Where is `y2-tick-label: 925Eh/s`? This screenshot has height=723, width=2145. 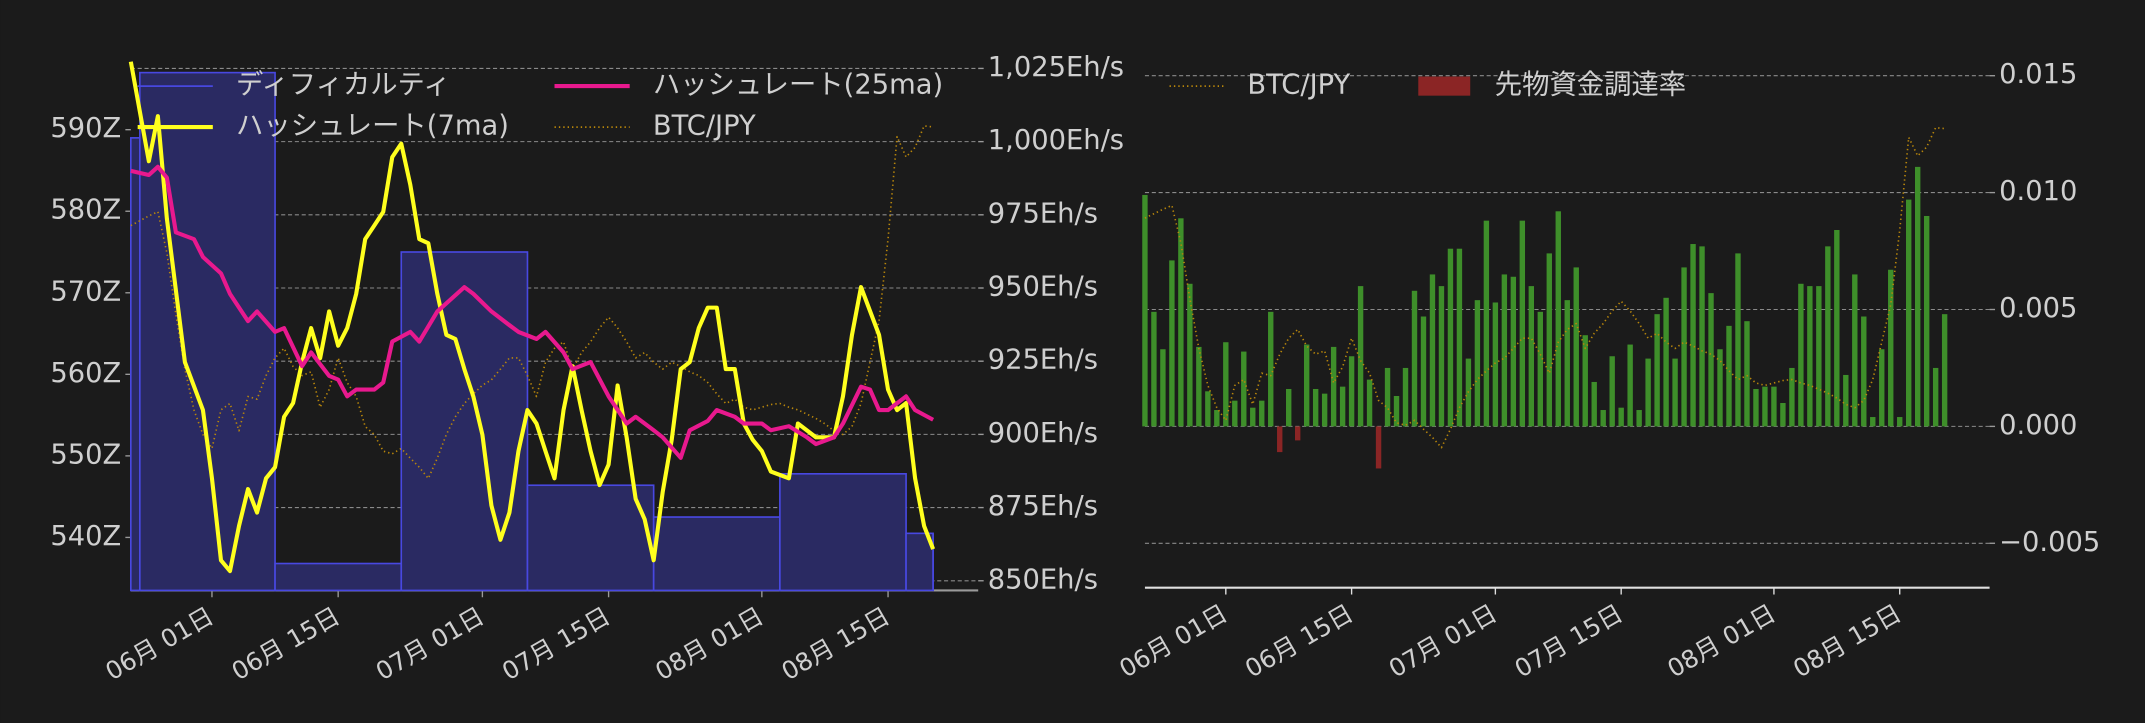
y2-tick-label: 925Eh/s is located at coordinates (1043, 360).